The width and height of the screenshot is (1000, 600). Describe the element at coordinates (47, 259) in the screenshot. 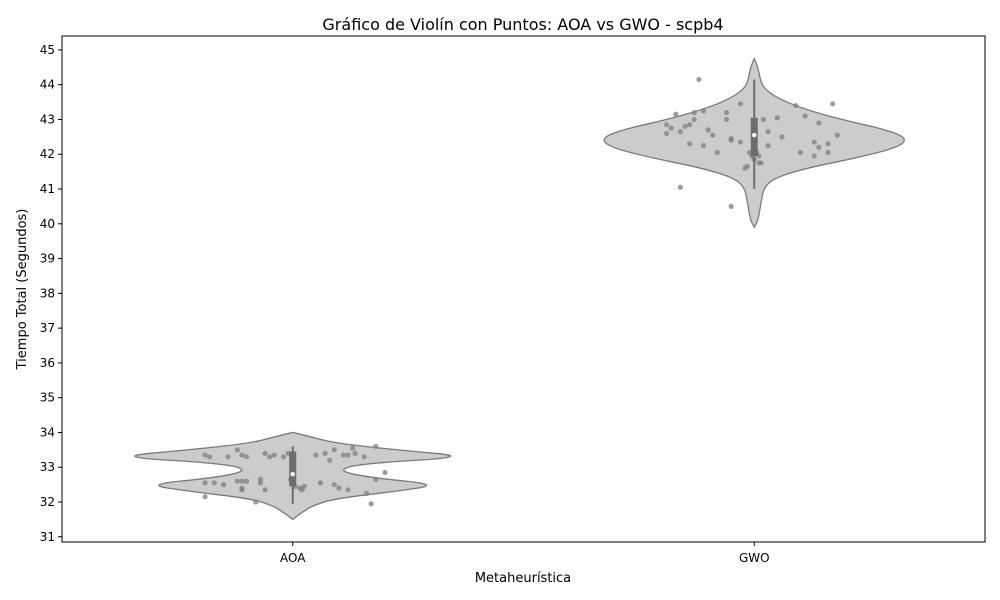

I see `y-tick-label-39: 39` at that location.